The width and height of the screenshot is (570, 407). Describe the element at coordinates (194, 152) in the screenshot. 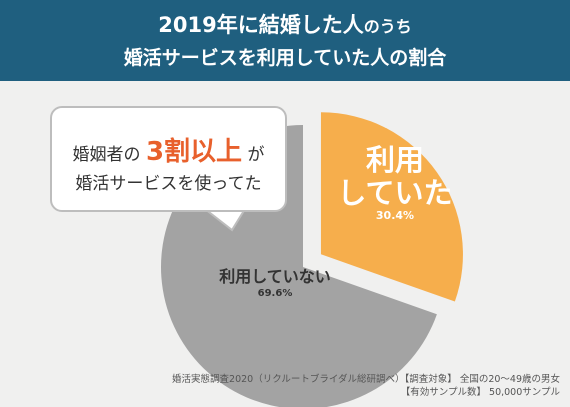

I see `callout-highlight: 3割以上` at that location.